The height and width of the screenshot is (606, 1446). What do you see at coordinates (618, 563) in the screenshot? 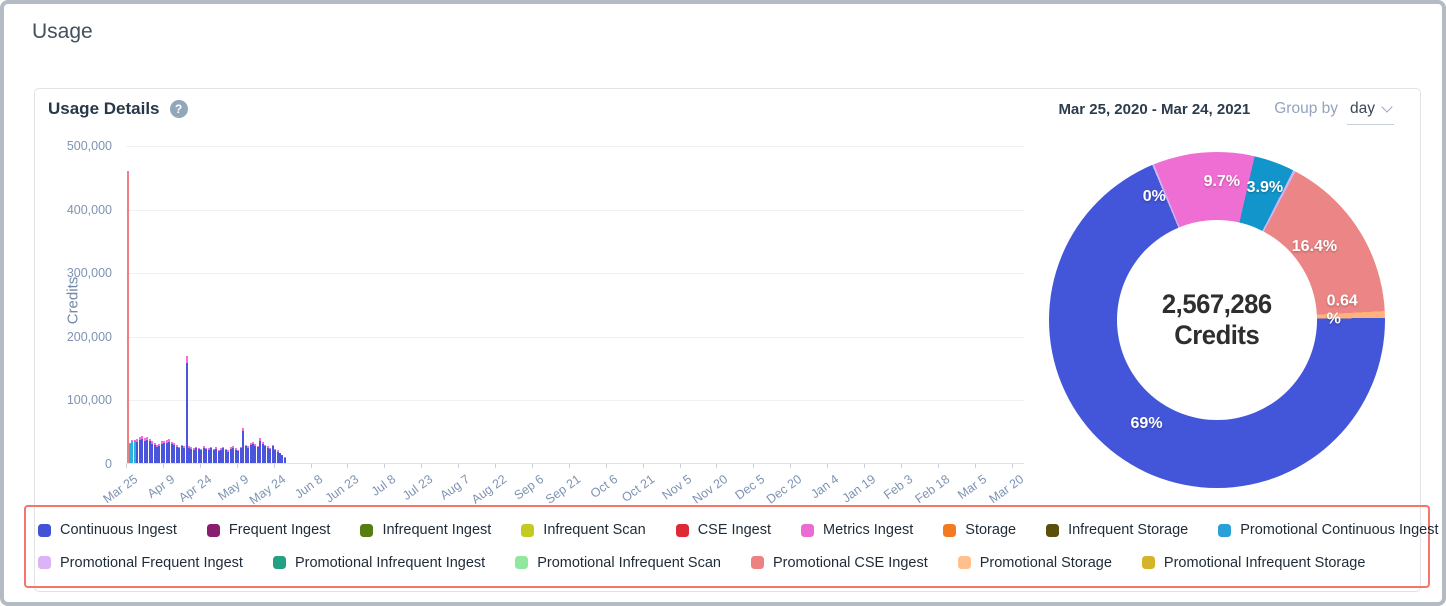
I see `legend-item: Promotional Infrequent Scan` at bounding box center [618, 563].